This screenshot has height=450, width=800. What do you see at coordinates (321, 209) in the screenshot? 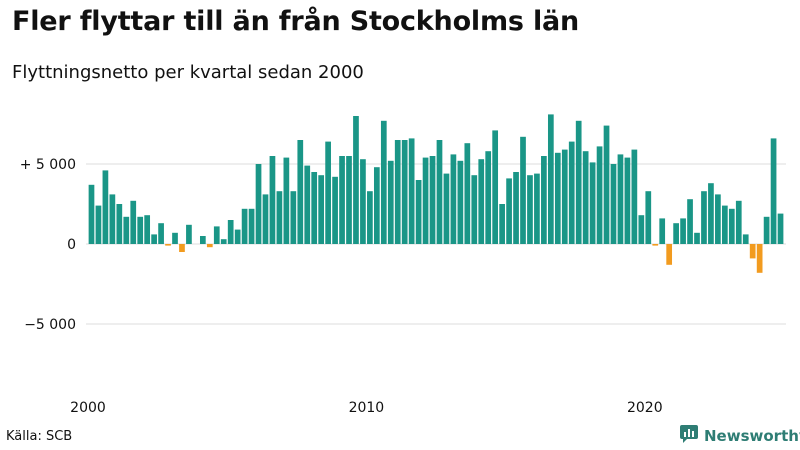
I see `bar-2008K2` at bounding box center [321, 209].